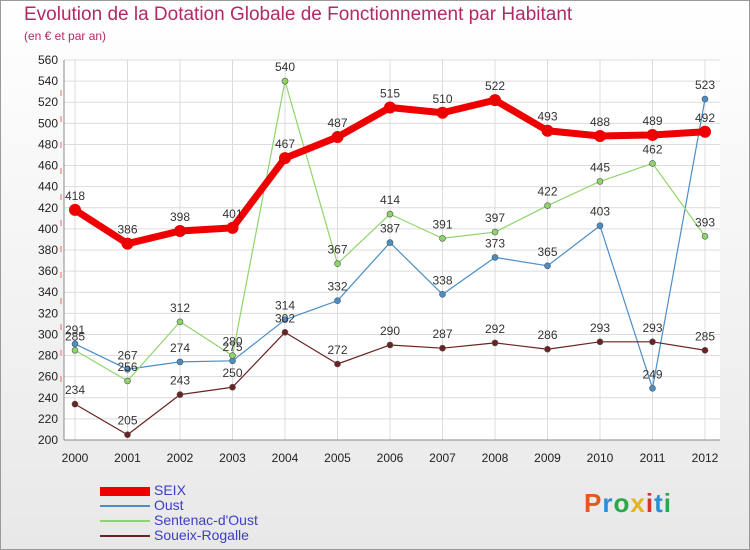  I want to click on data-label: 414, so click(390, 200).